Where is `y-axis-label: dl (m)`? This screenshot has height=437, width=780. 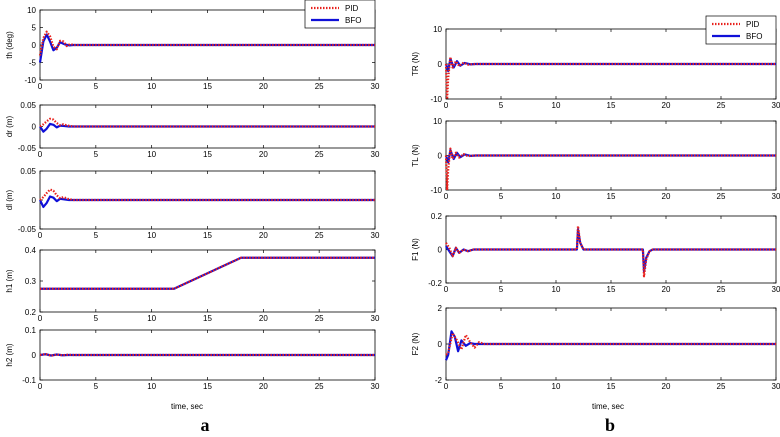
y-axis-label: dl (m) is located at coordinates (9, 199).